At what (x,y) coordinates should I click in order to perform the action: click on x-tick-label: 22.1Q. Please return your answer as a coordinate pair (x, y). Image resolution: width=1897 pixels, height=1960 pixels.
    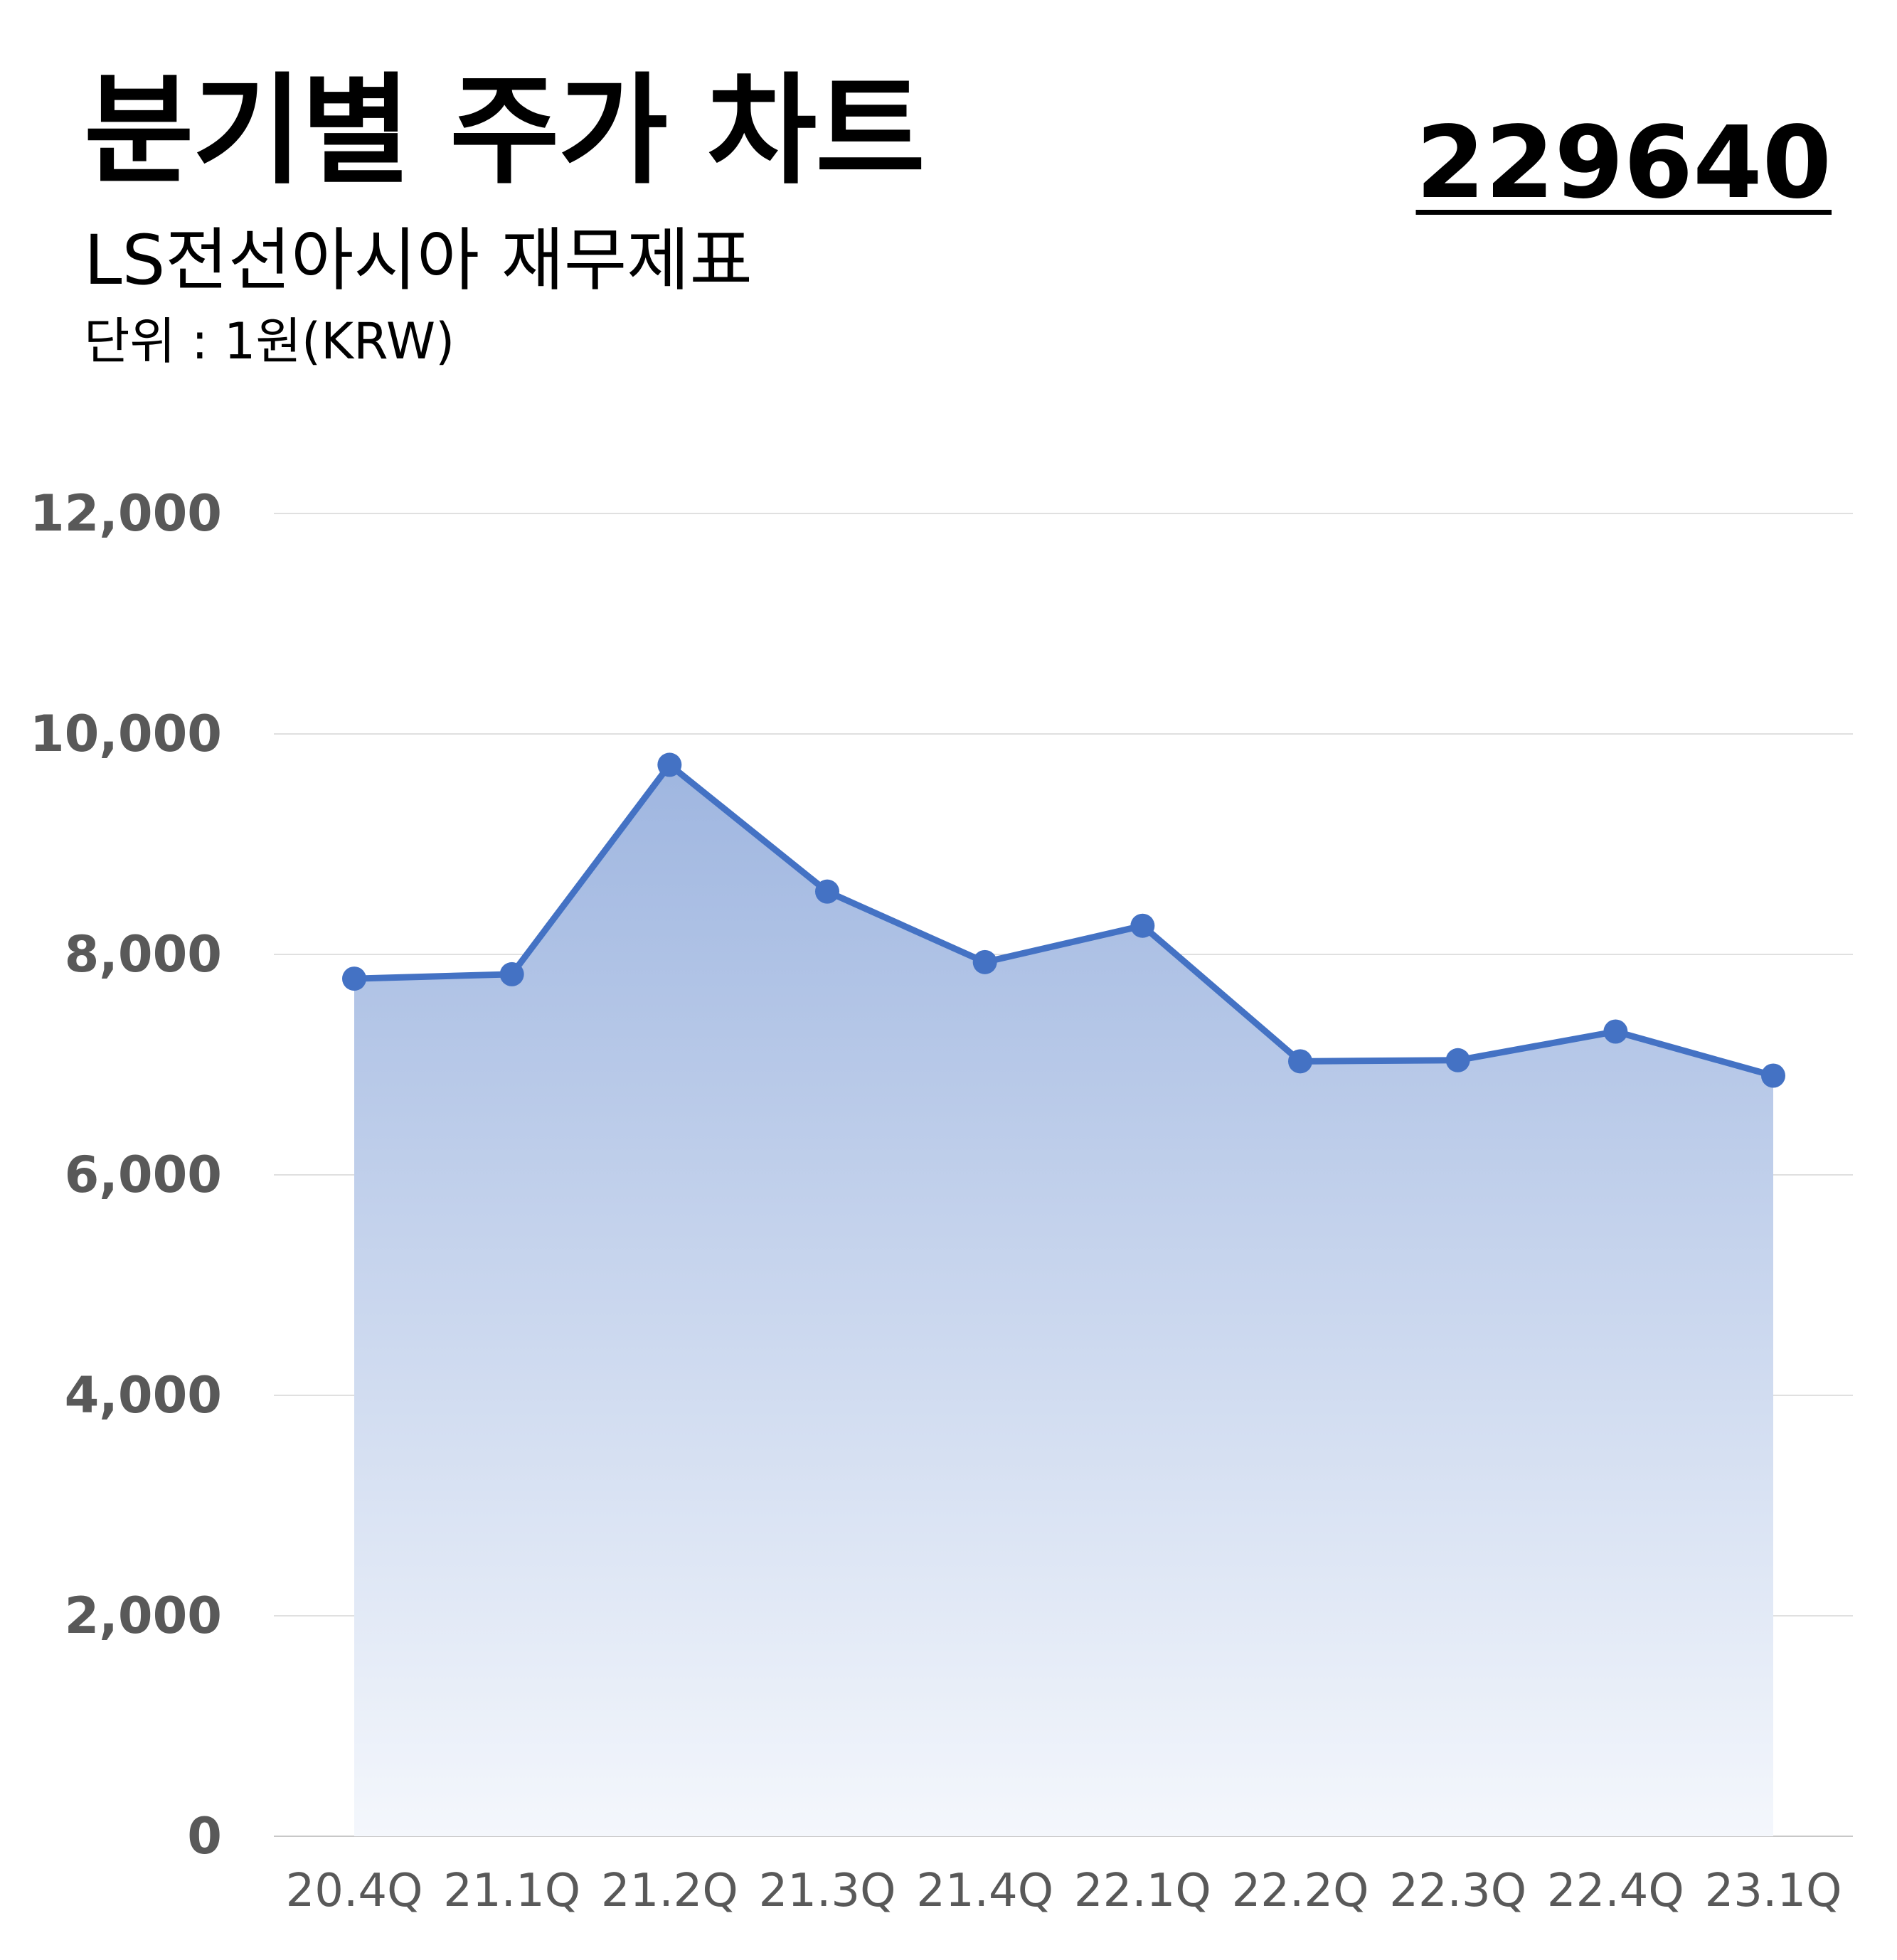
    Looking at the image, I should click on (1143, 1891).